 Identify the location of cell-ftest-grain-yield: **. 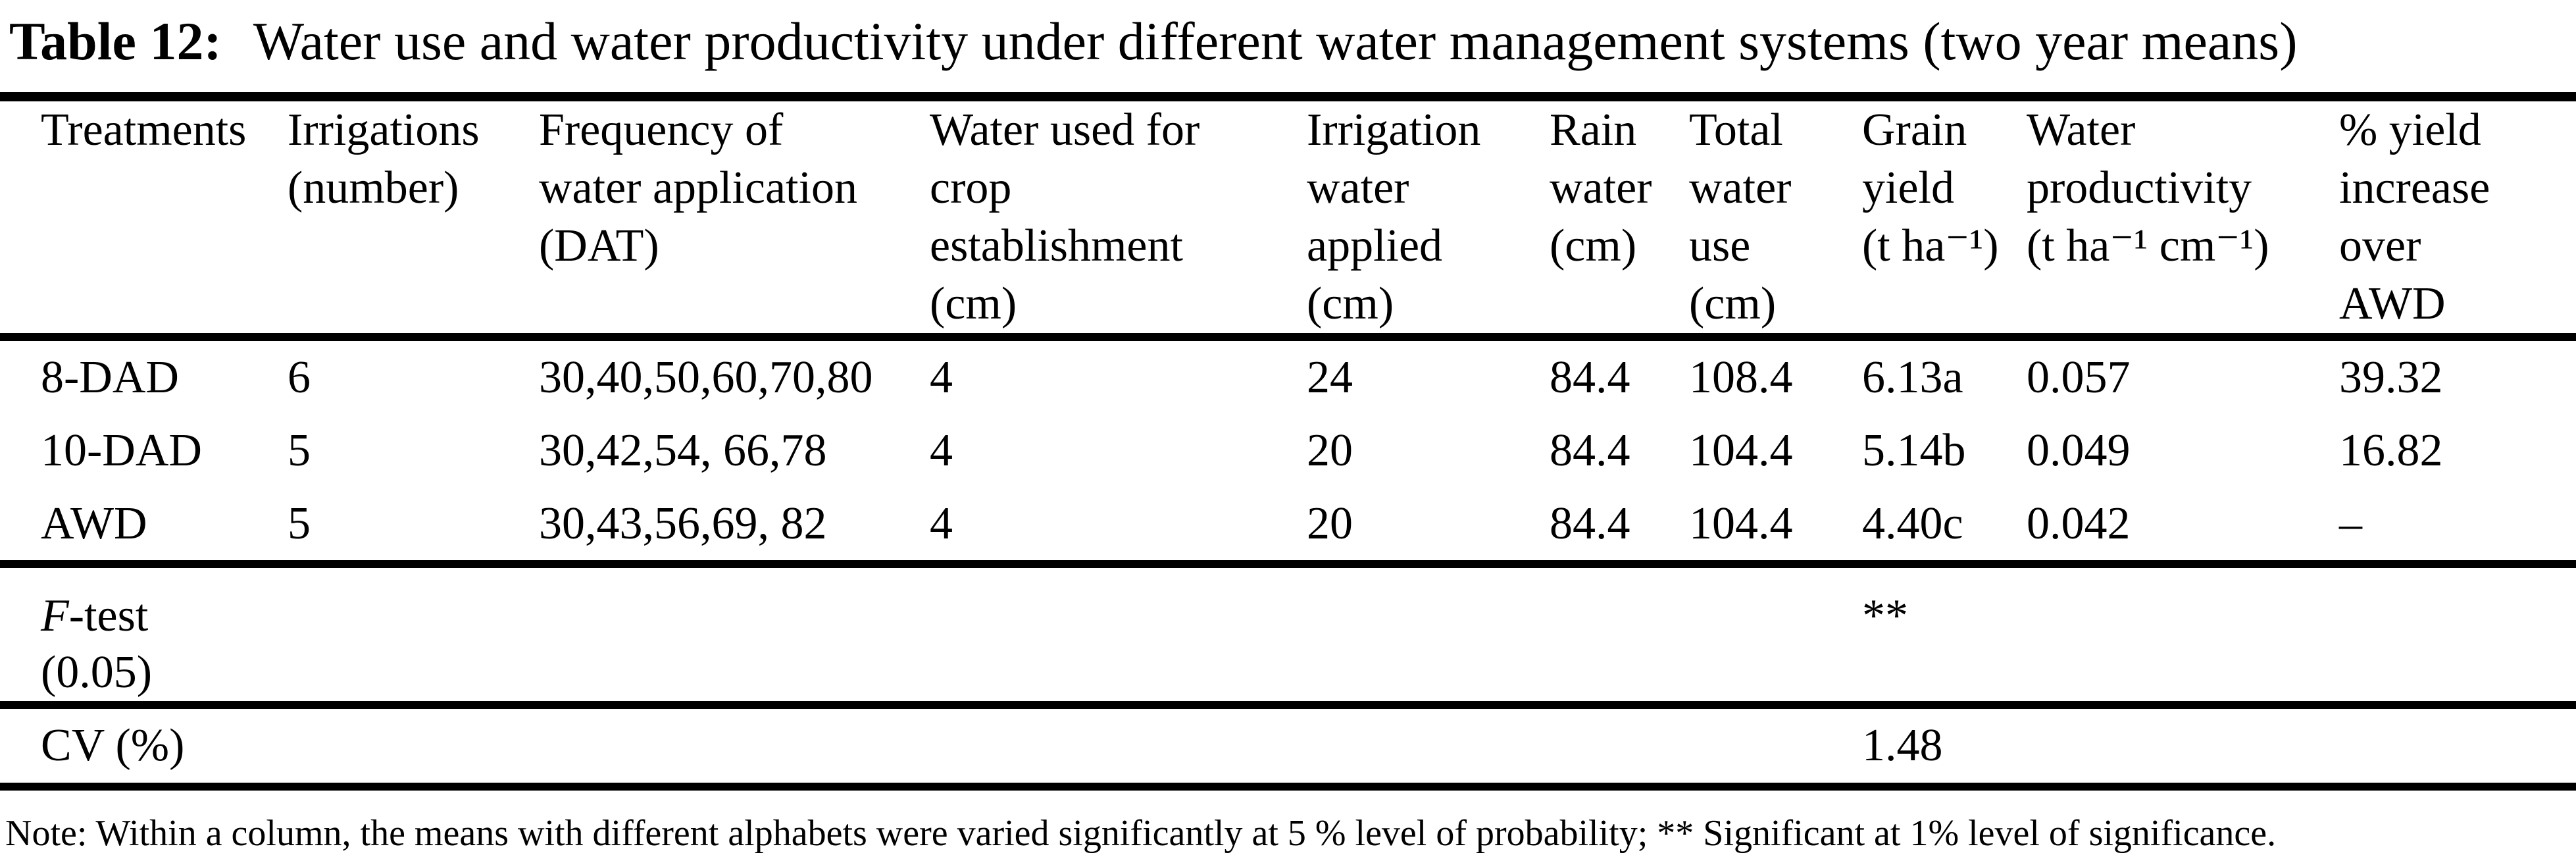
(1944, 636).